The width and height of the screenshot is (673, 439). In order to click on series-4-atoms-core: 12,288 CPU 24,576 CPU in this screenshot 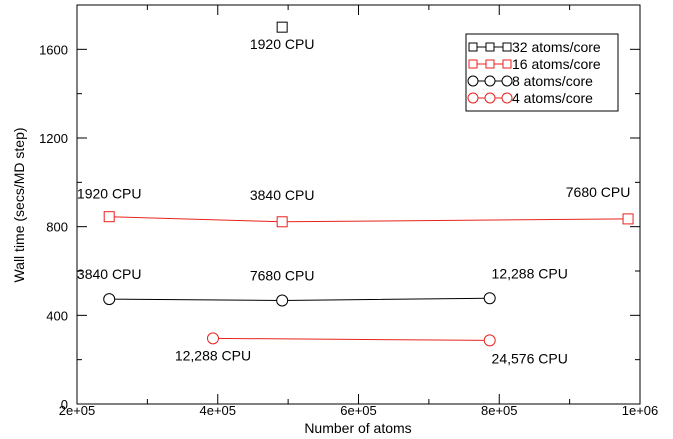, I will do `click(371, 349)`.